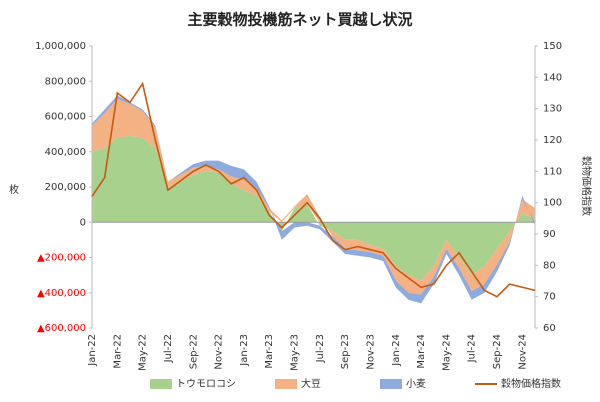  I want to click on x-tick-label: May-24, so click(446, 352).